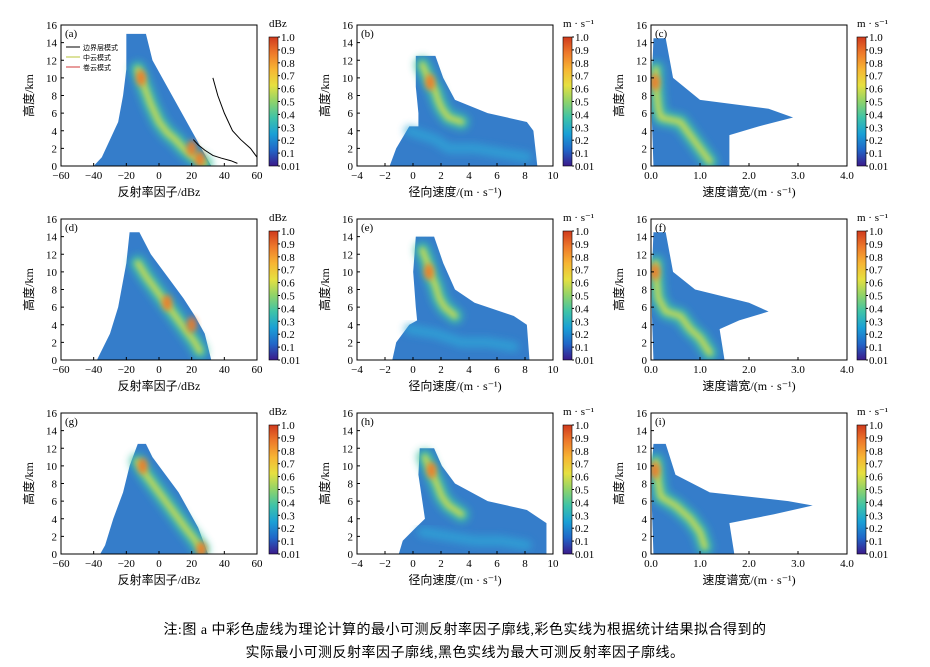 This screenshot has height=667, width=930. What do you see at coordinates (55, 555) in the screenshot?
I see `ytick-label-g-0: 0` at bounding box center [55, 555].